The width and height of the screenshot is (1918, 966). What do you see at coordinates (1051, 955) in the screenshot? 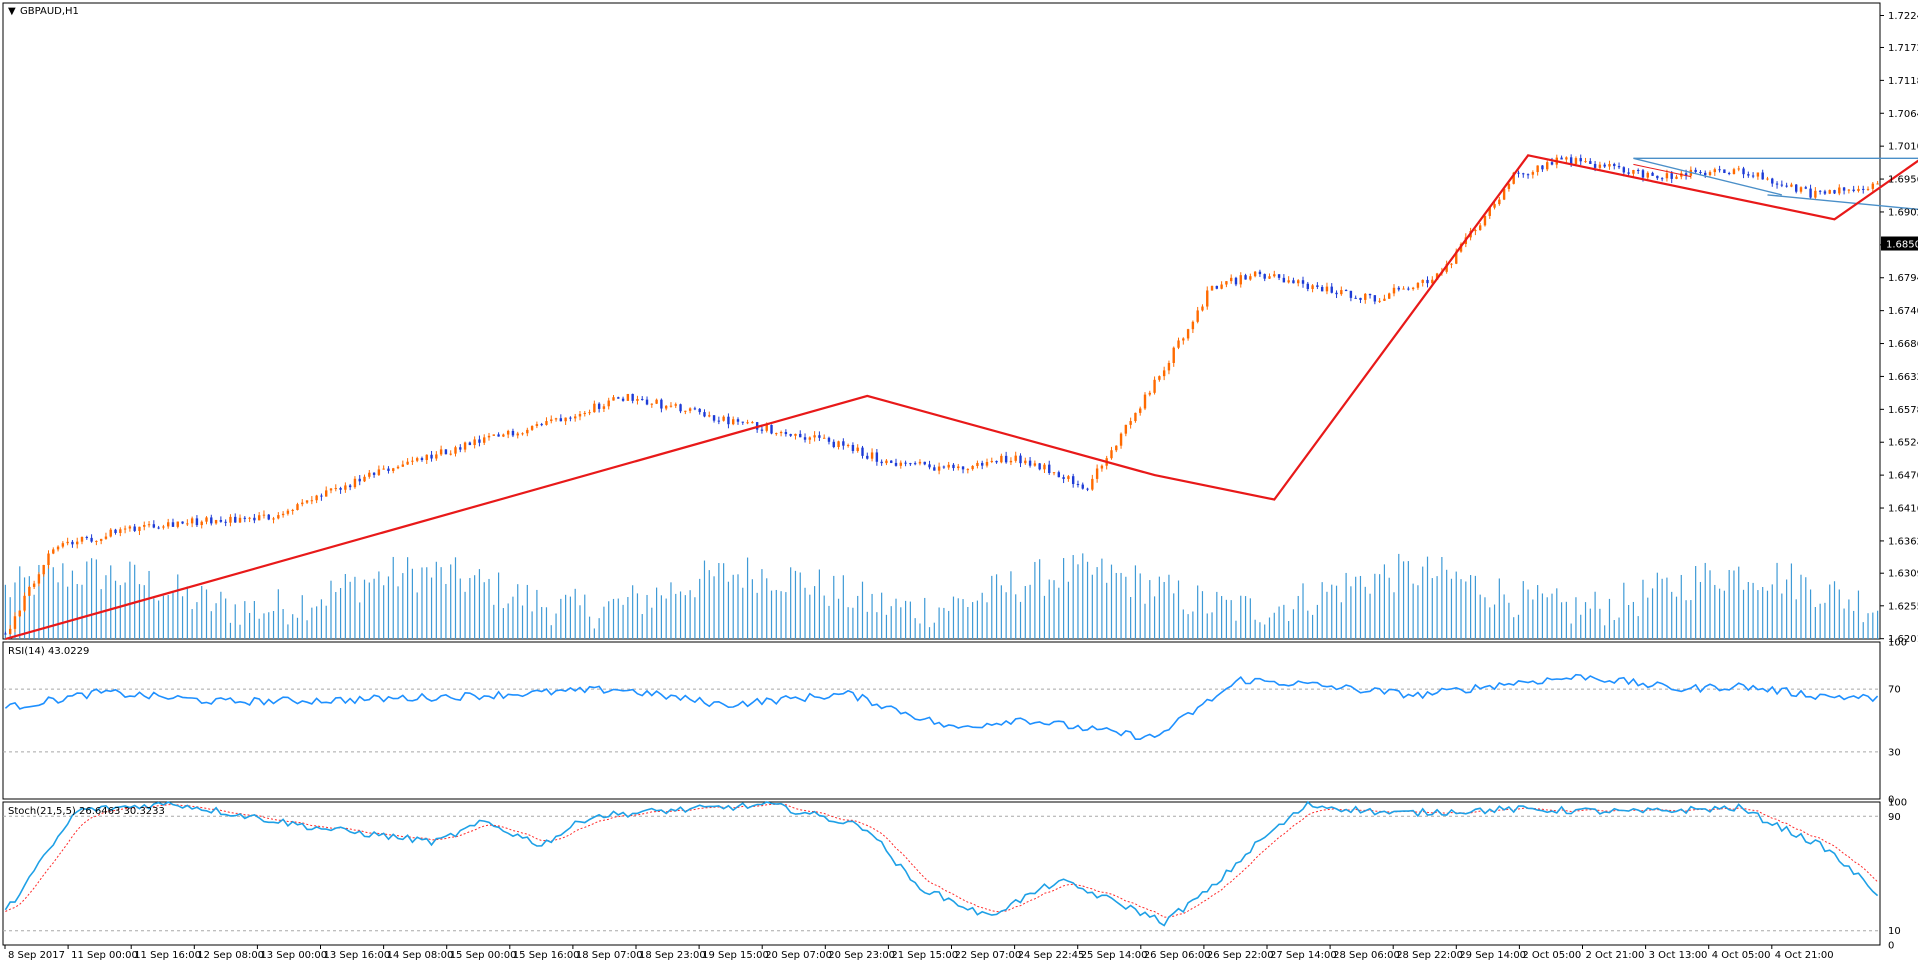
I see `time-axis-label: 24 Sep 22:45` at bounding box center [1051, 955].